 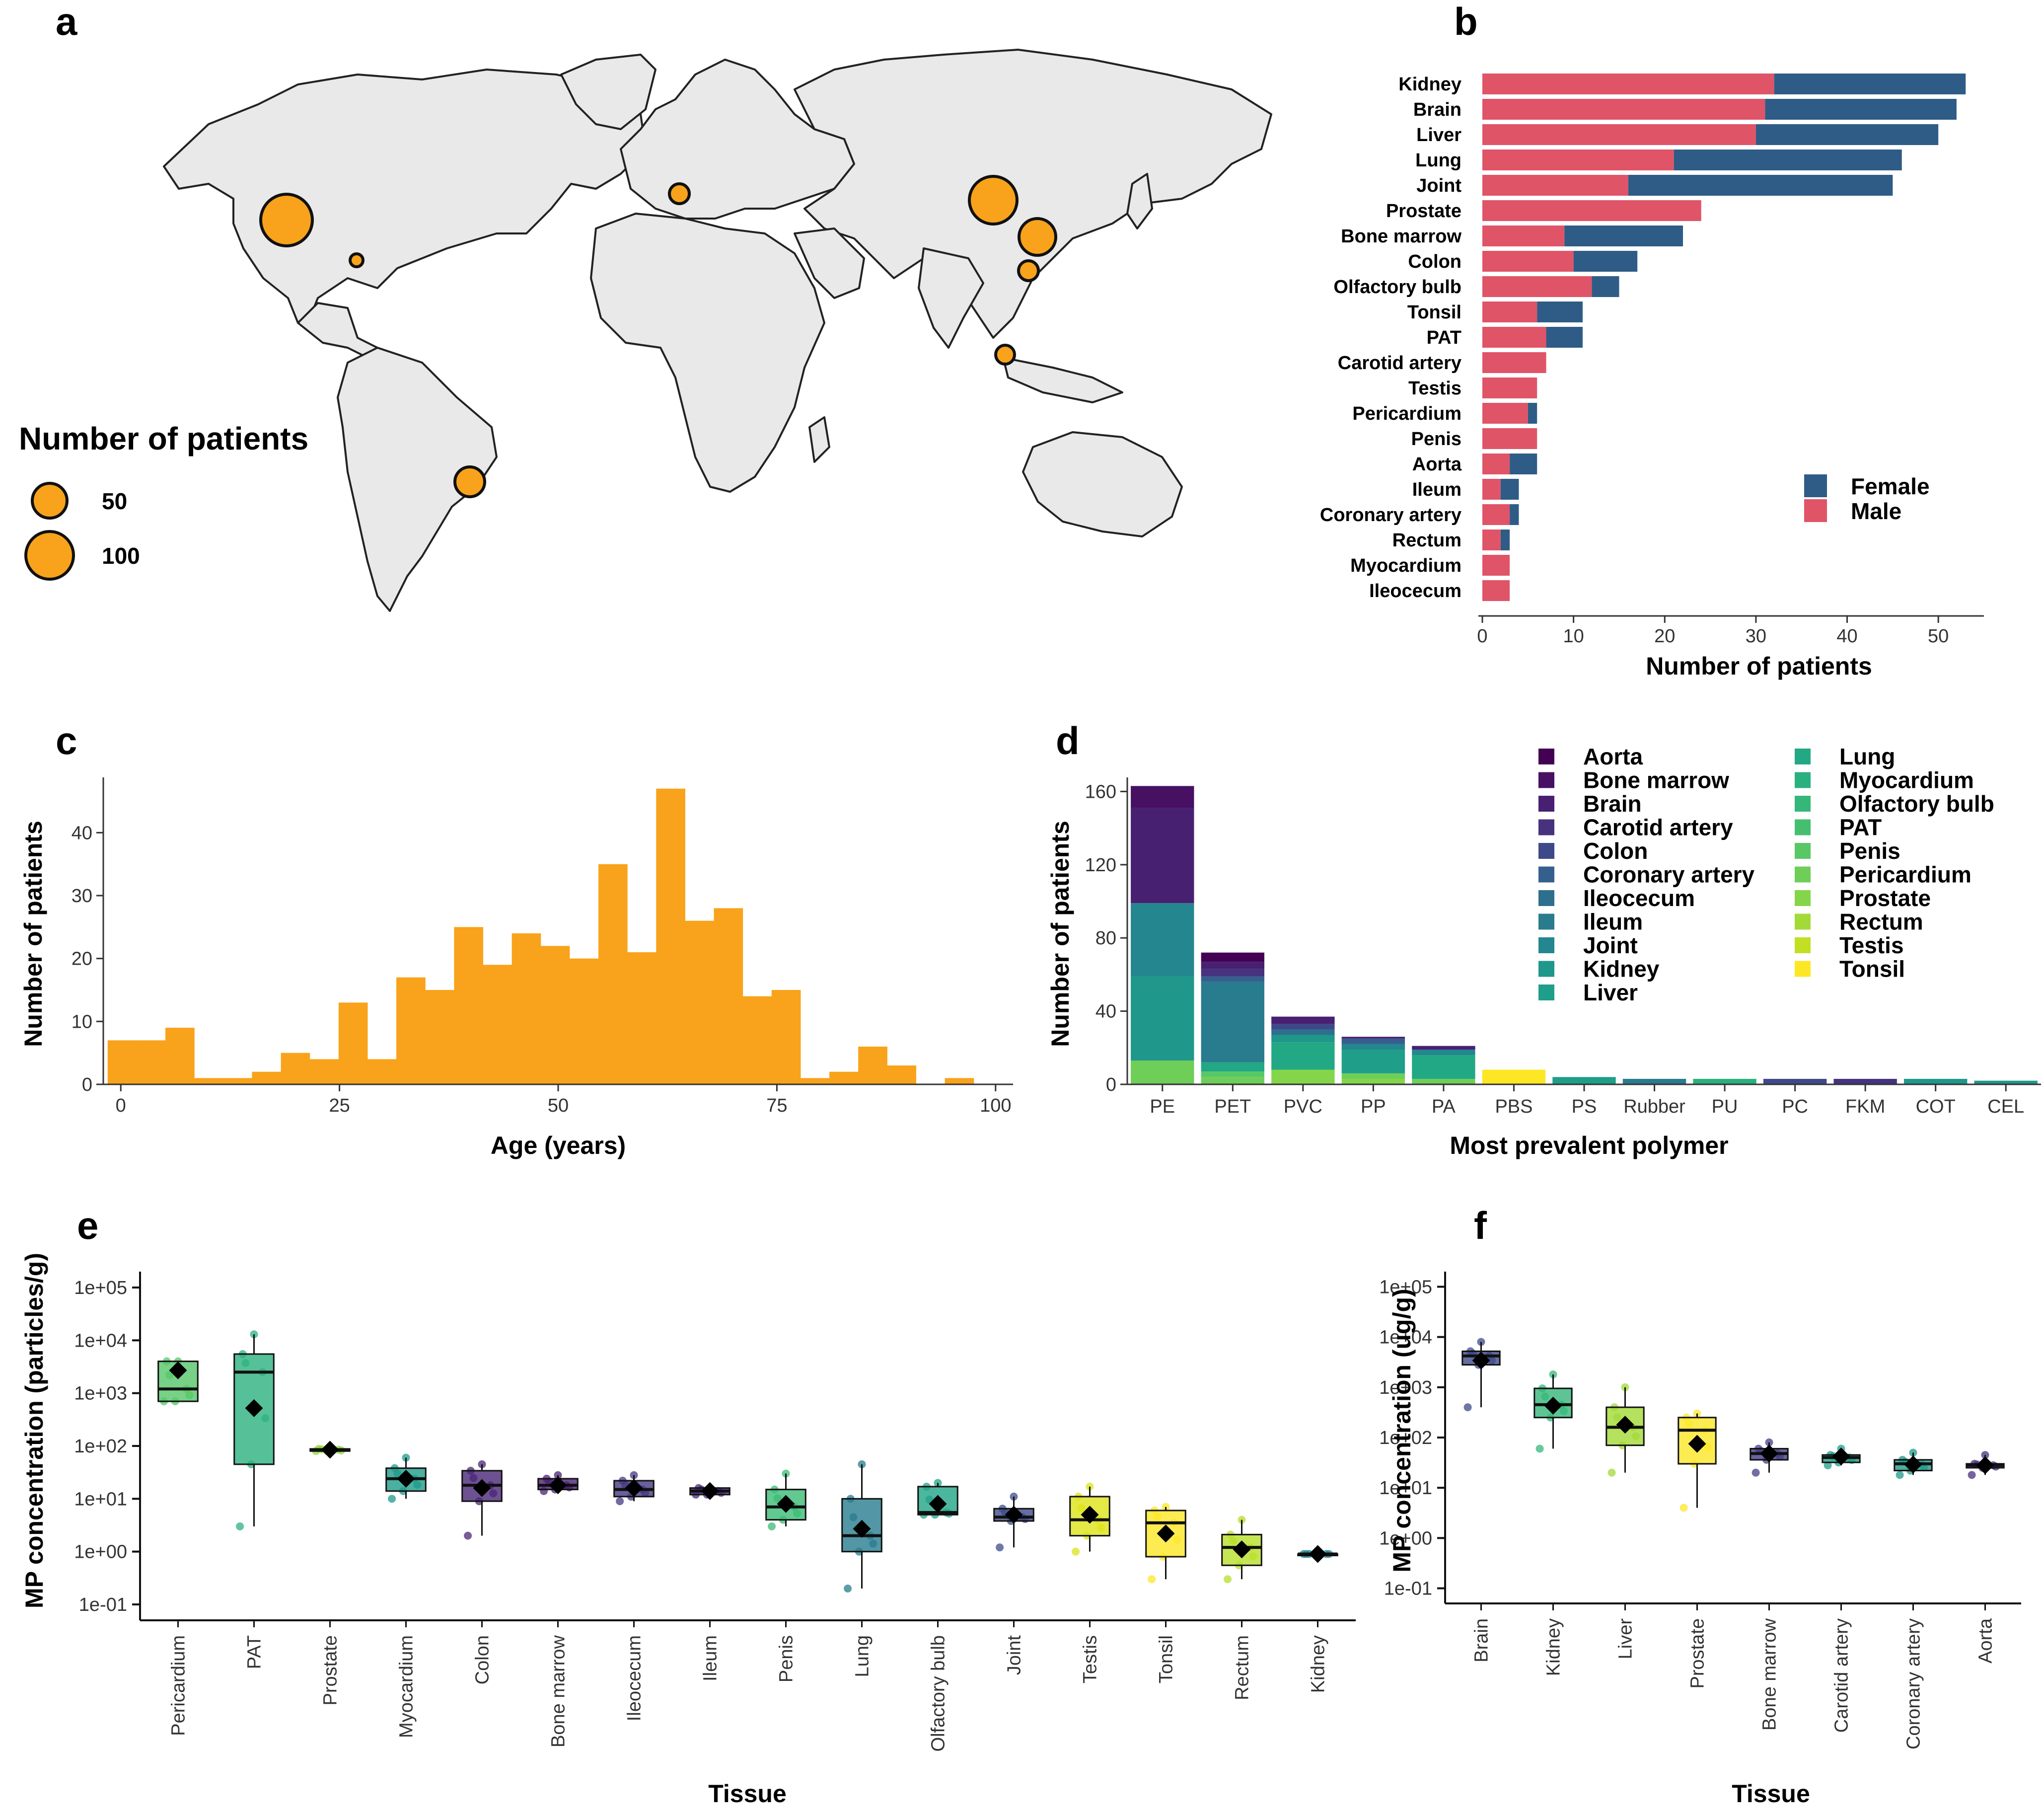 I want to click on bar-male-coronary-artery, so click(x=1496, y=514).